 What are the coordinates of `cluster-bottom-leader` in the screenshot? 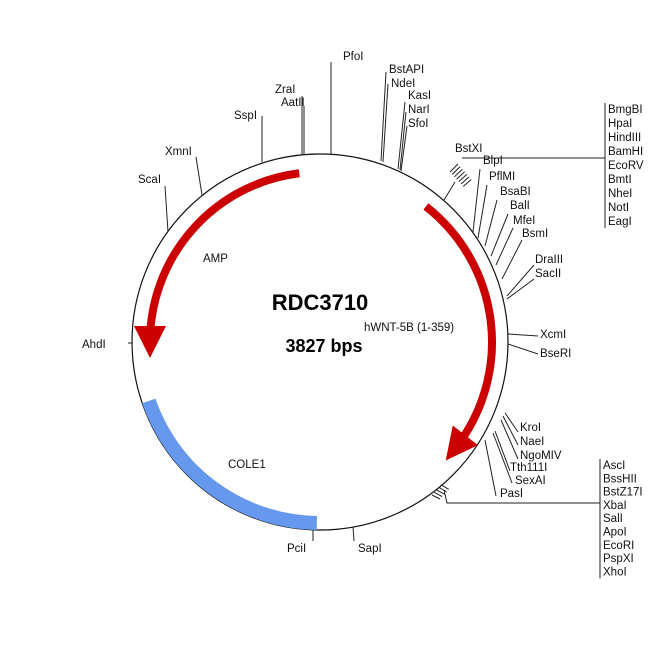 It's located at (521, 496).